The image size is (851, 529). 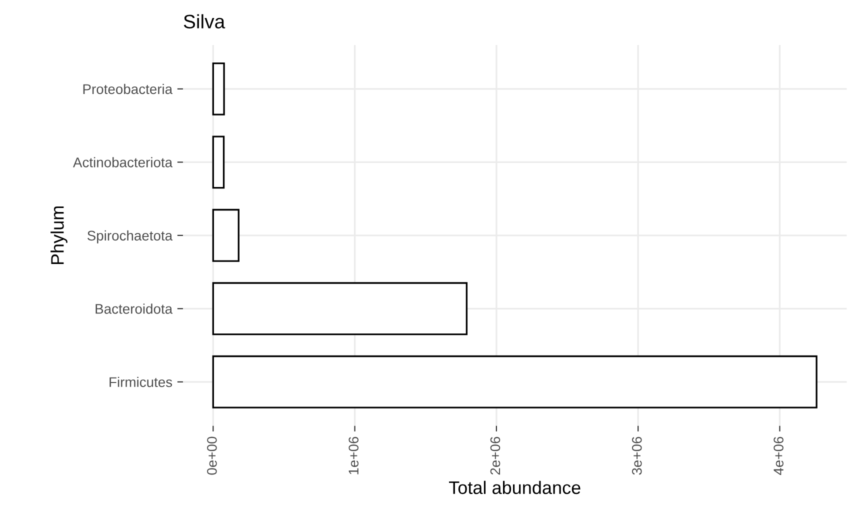 I want to click on y-tick-label: Proteobacteria, so click(x=128, y=89).